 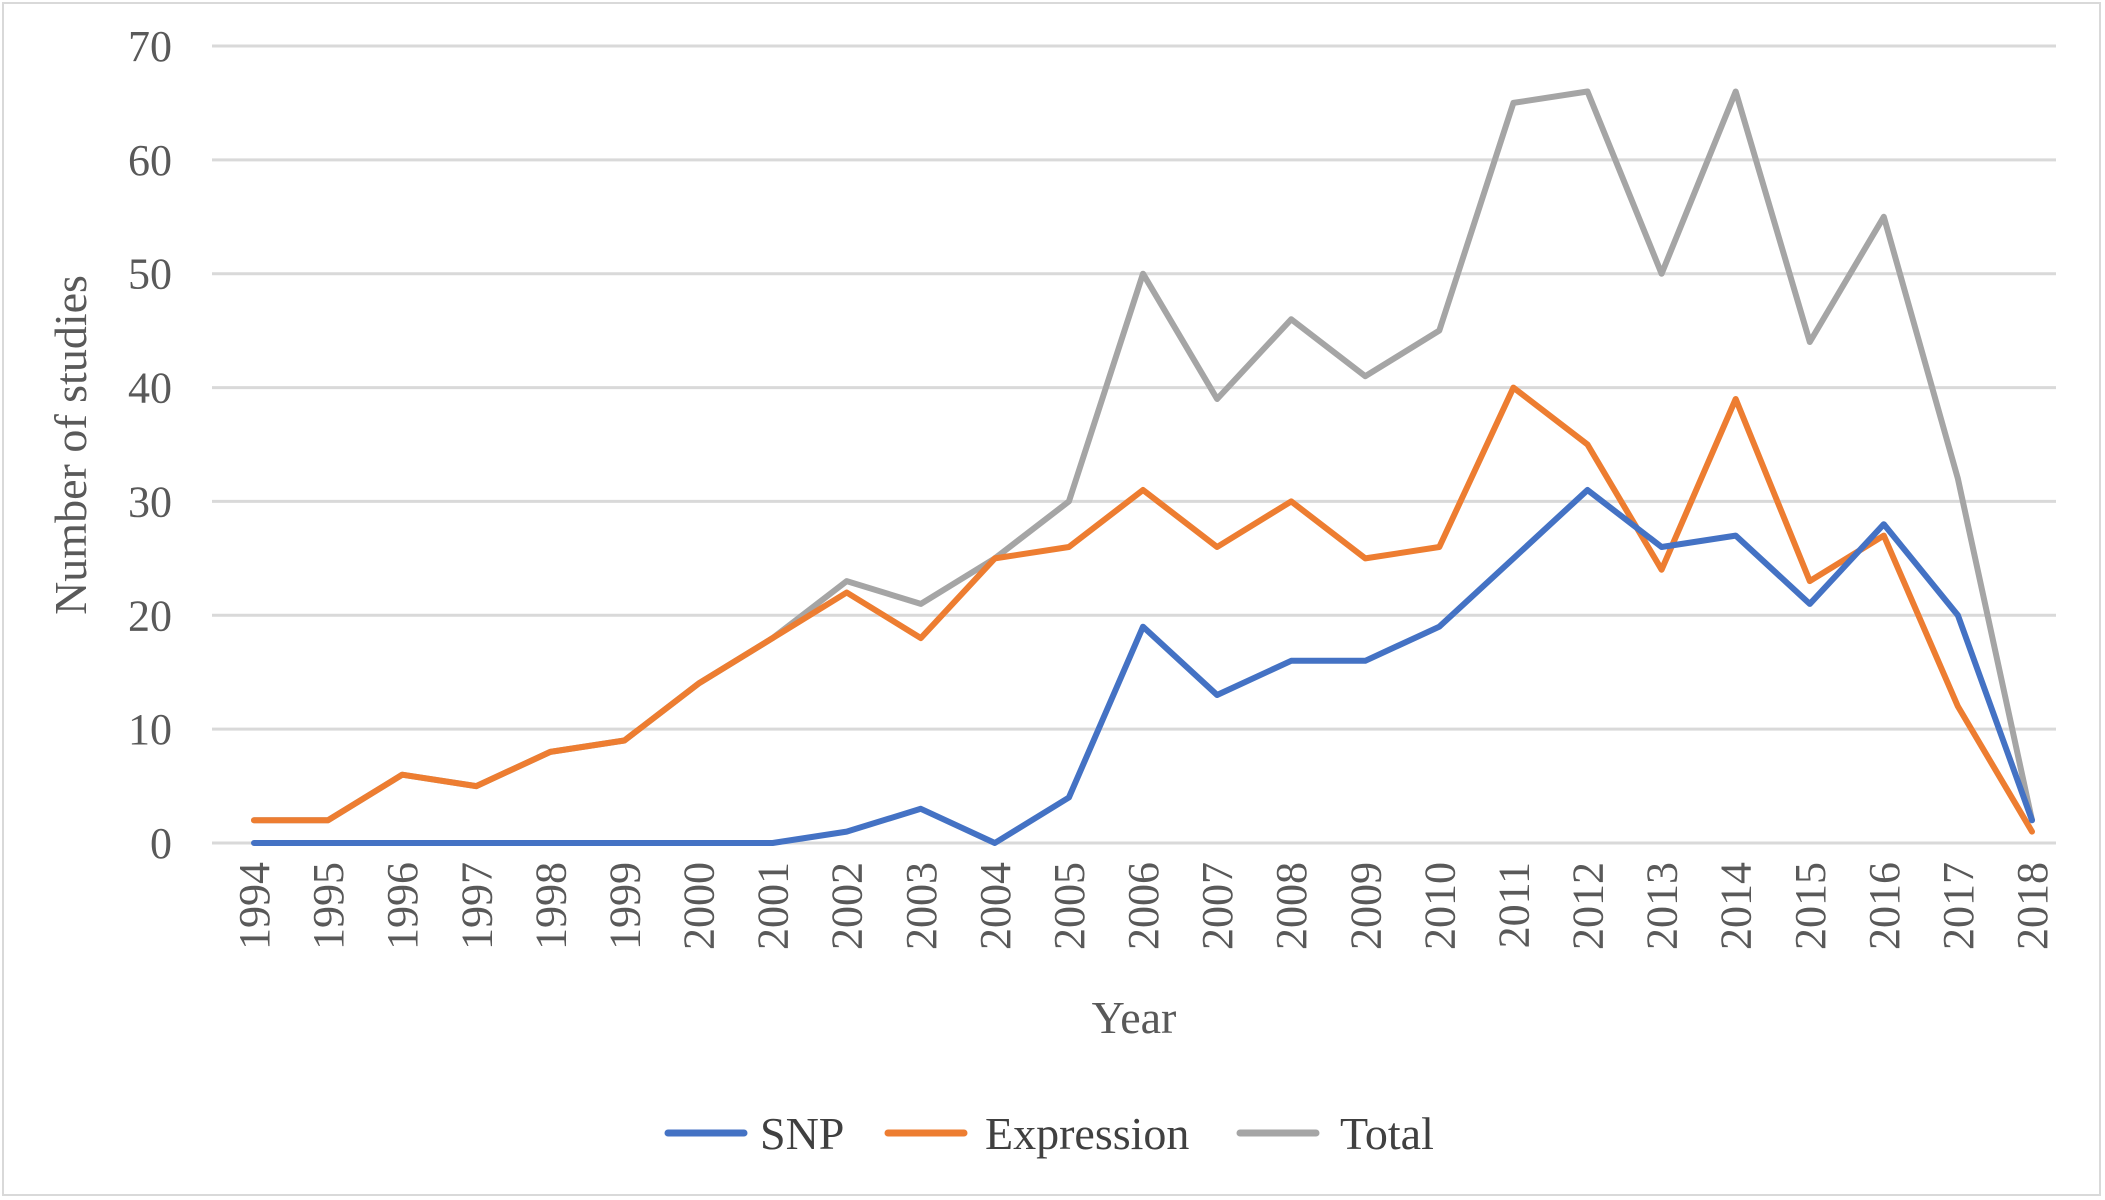 I want to click on x-tick-label: 2010, so click(x=1439, y=906).